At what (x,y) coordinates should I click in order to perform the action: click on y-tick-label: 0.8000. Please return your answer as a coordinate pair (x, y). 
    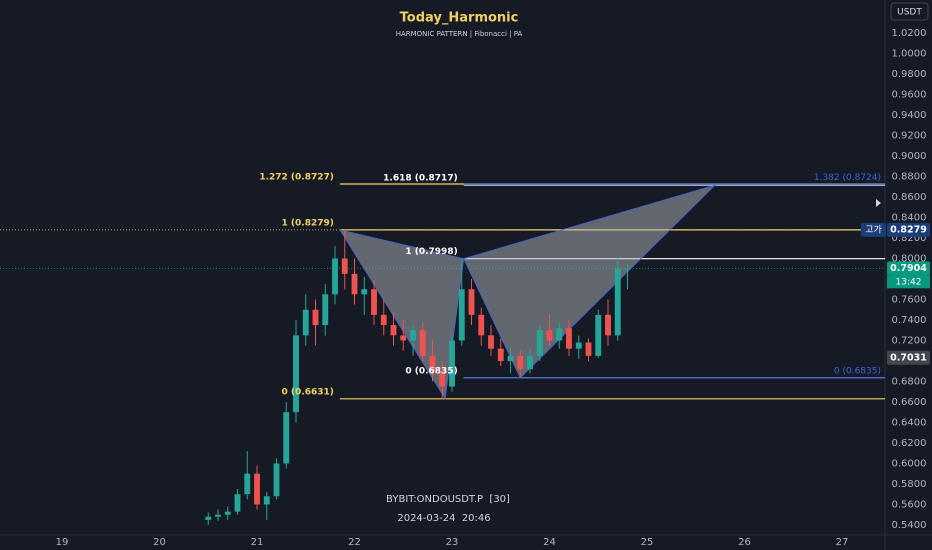
    Looking at the image, I should click on (909, 258).